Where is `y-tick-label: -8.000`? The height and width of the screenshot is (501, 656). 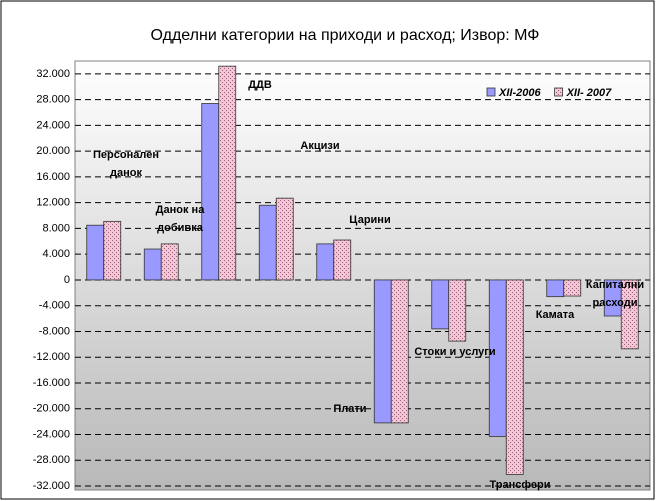 y-tick-label: -8.000 is located at coordinates (54, 331).